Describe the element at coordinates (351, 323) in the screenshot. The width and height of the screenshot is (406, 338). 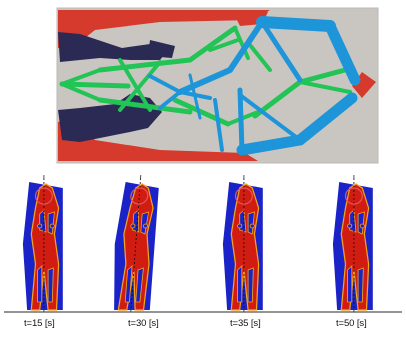
I see `frame-label-4: t=50 [s]` at that location.